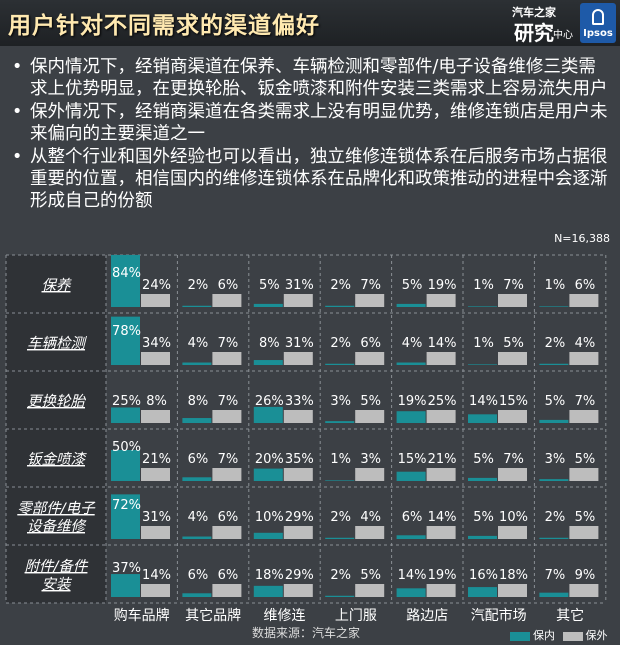 The width and height of the screenshot is (620, 645). Describe the element at coordinates (483, 343) in the screenshot. I see `value-label-in-warranty: 1%` at that location.